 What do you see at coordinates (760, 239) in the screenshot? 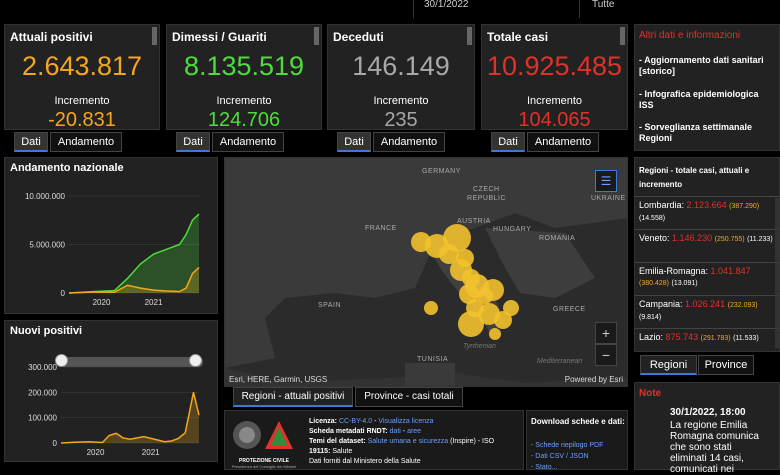
I see `region-increment: (11.233)` at bounding box center [760, 239].